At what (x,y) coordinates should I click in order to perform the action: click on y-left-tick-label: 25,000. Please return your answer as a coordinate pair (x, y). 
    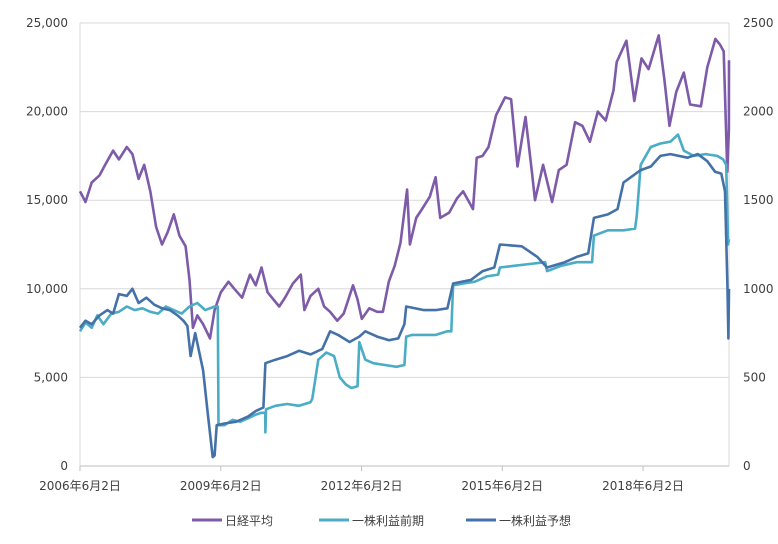
    Looking at the image, I should click on (47, 23).